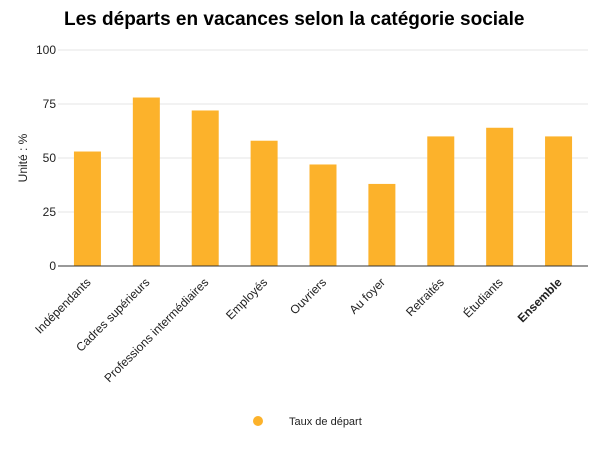 Image resolution: width=600 pixels, height=450 pixels. Describe the element at coordinates (52, 266) in the screenshot. I see `y-tick-label: 0` at that location.